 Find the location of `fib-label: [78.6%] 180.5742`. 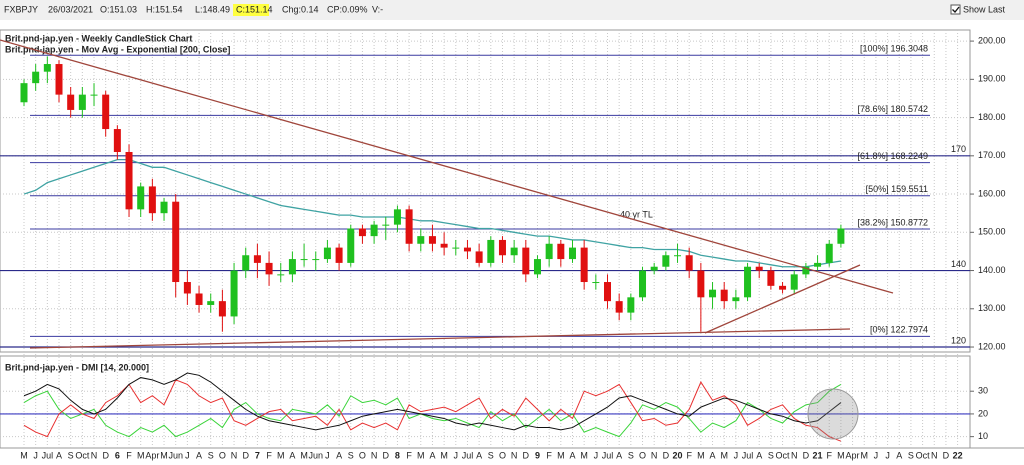

fib-label: [78.6%] 180.5742 is located at coordinates (892, 109).